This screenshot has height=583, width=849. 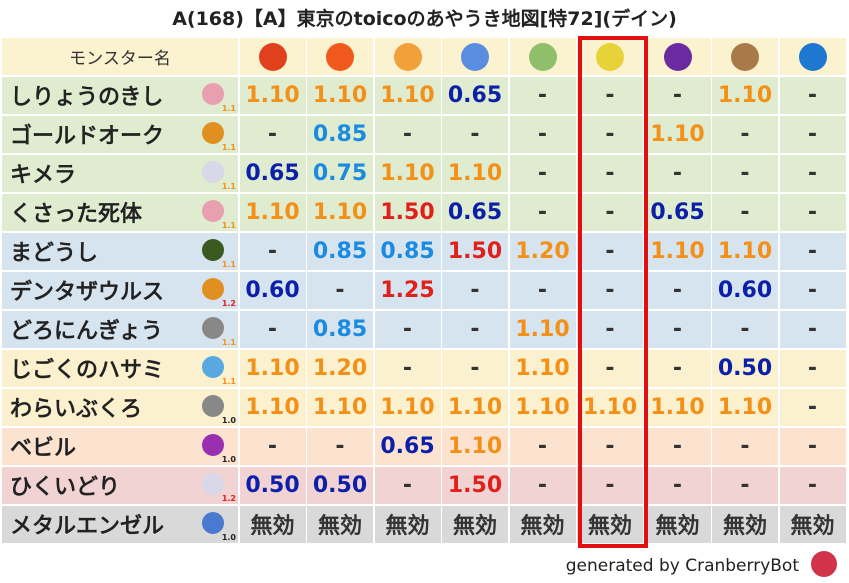 I want to click on monster-name: どろにんぎょう, so click(x=86, y=332).